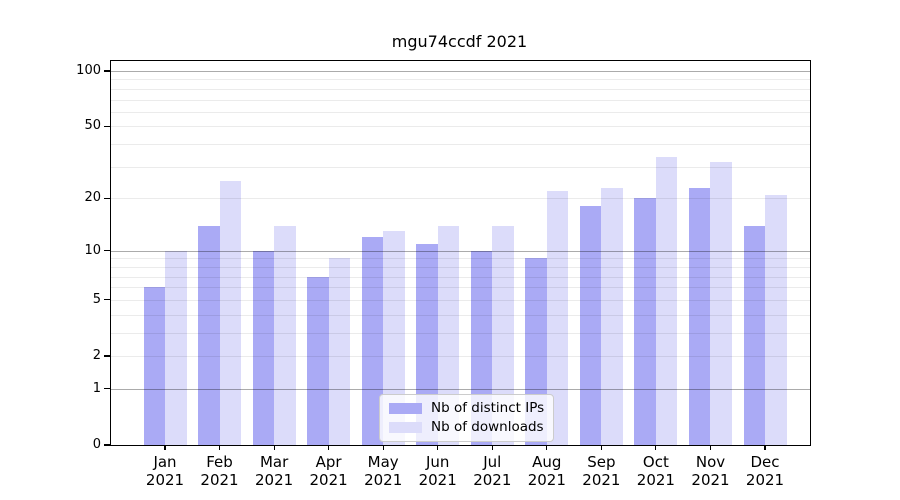 The width and height of the screenshot is (900, 500). Describe the element at coordinates (547, 462) in the screenshot. I see `x-label-month: Aug` at that location.